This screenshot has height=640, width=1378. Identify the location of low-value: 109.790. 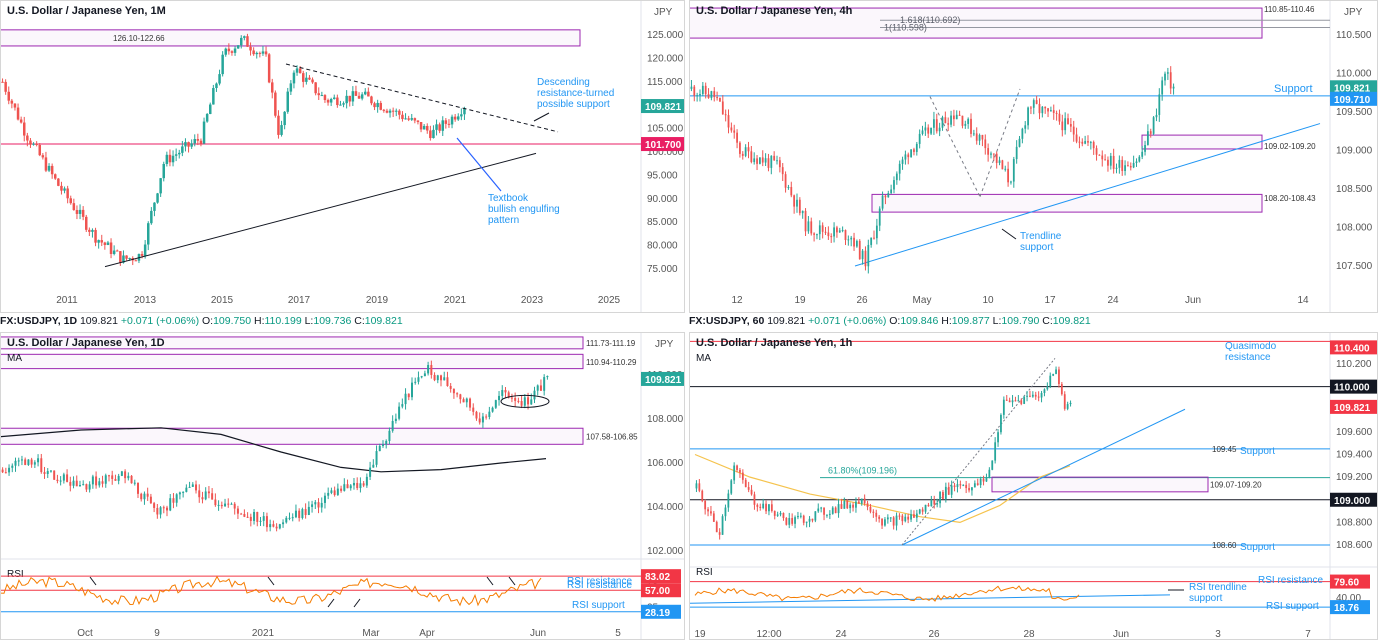
(1020, 321).